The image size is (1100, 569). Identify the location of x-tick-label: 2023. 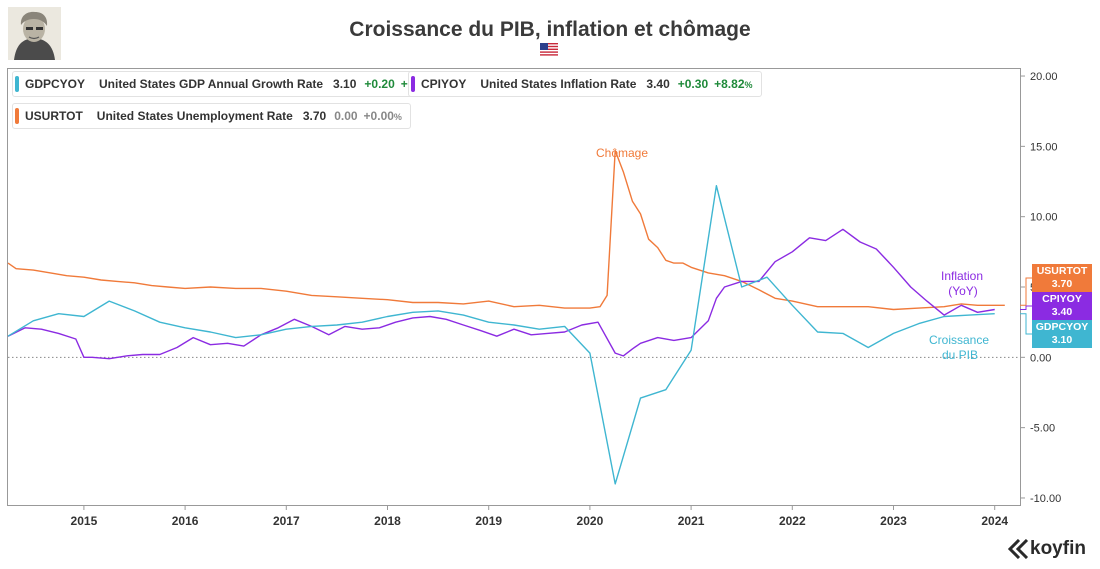
(893, 521).